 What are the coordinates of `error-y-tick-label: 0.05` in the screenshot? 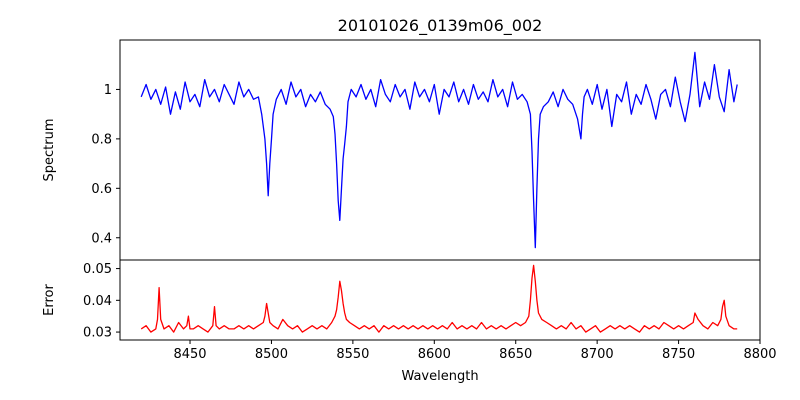 It's located at (97, 269).